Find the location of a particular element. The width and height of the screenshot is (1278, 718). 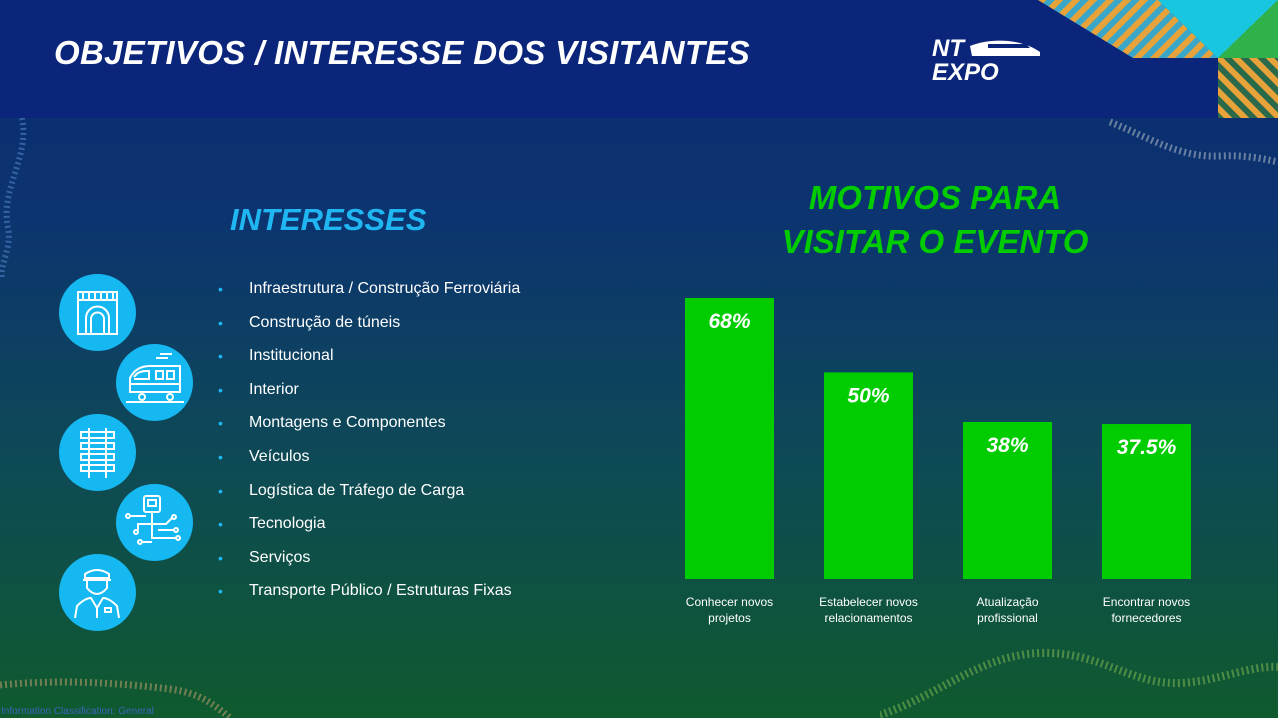

list-item: • Tecnologia is located at coordinates (272, 524).